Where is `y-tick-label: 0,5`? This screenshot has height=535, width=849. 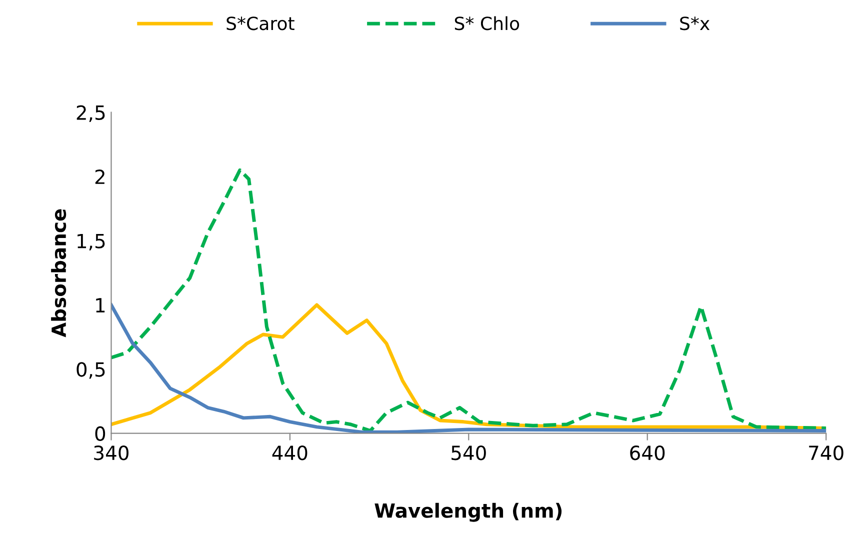 y-tick-label: 0,5 is located at coordinates (90, 370).